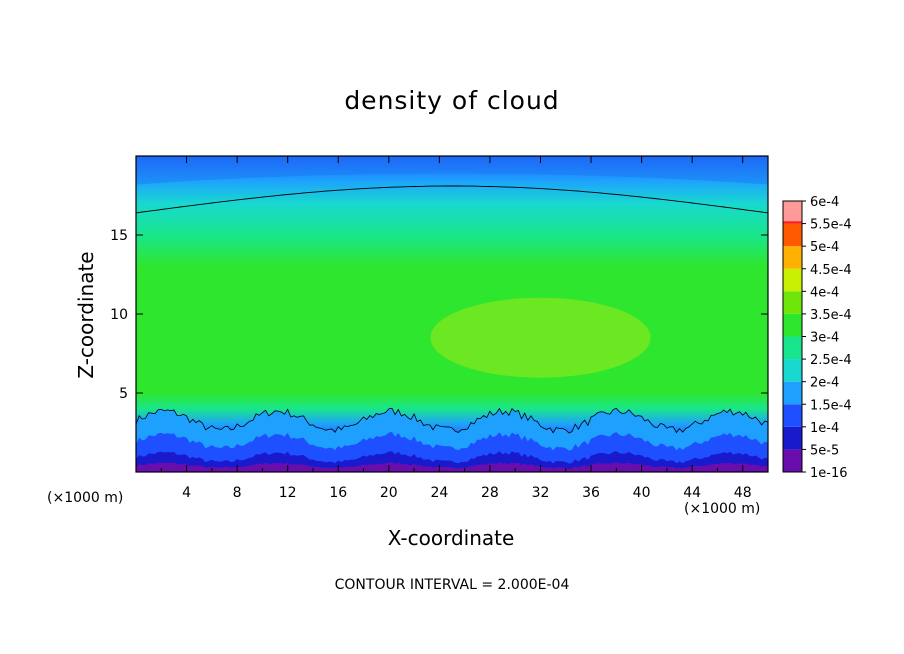 Image resolution: width=904 pixels, height=654 pixels. Describe the element at coordinates (824, 247) in the screenshot. I see `colorbar-label: 5e-4` at that location.